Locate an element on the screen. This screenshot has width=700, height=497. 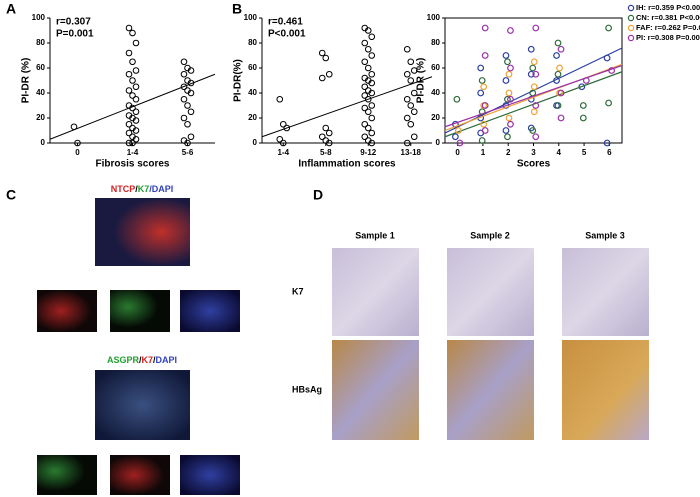
plot-frame is located at coordinates (533, 80).